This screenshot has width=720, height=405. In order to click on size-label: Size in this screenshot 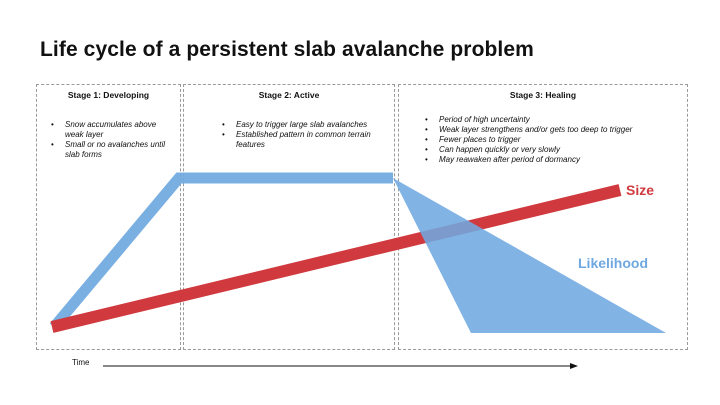, I will do `click(640, 190)`.